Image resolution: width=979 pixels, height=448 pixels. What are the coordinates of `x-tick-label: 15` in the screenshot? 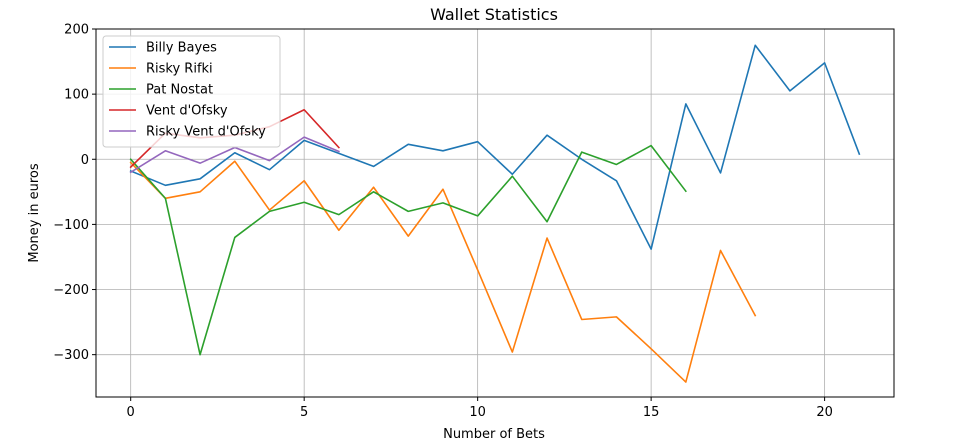 It's located at (651, 412).